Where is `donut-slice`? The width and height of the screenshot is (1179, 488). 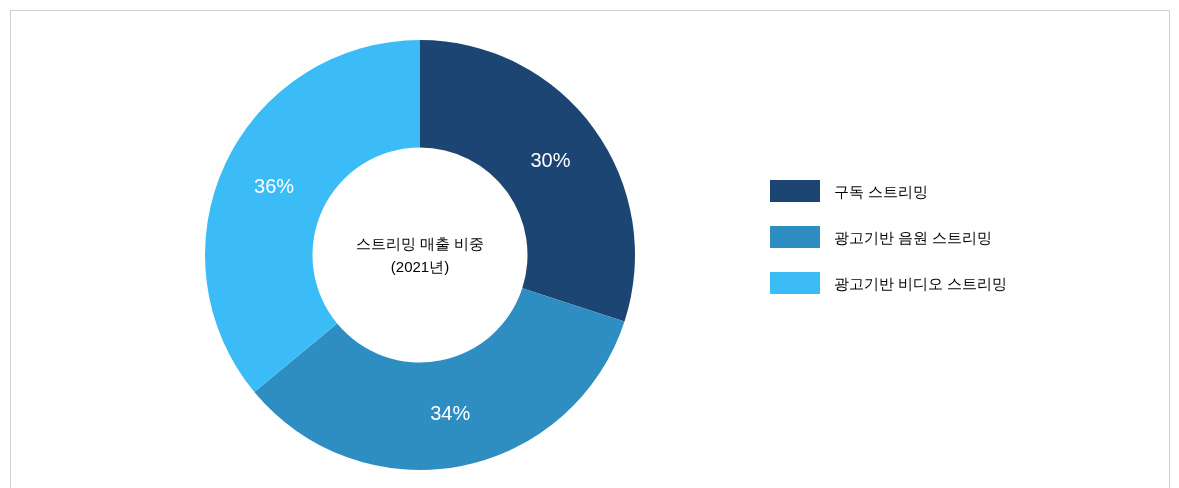 donut-slice is located at coordinates (439, 379).